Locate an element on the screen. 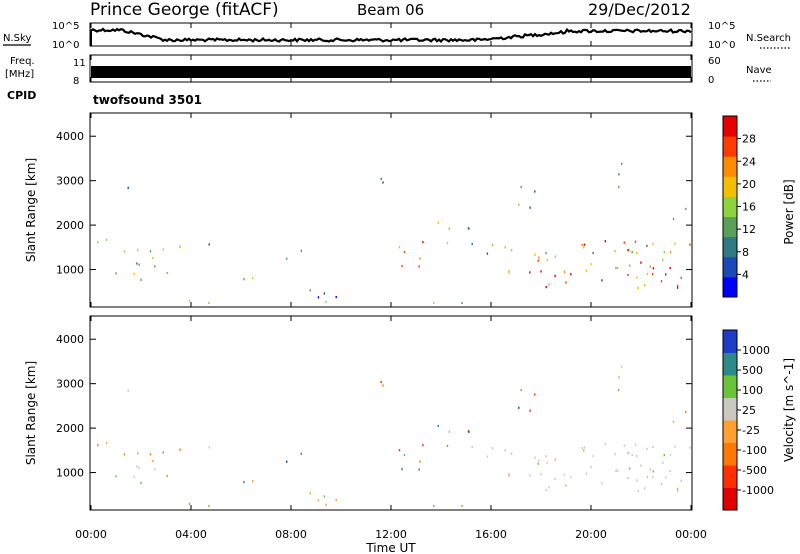 This screenshot has height=554, width=800. x-tick-label: 12:00 is located at coordinates (391, 534).